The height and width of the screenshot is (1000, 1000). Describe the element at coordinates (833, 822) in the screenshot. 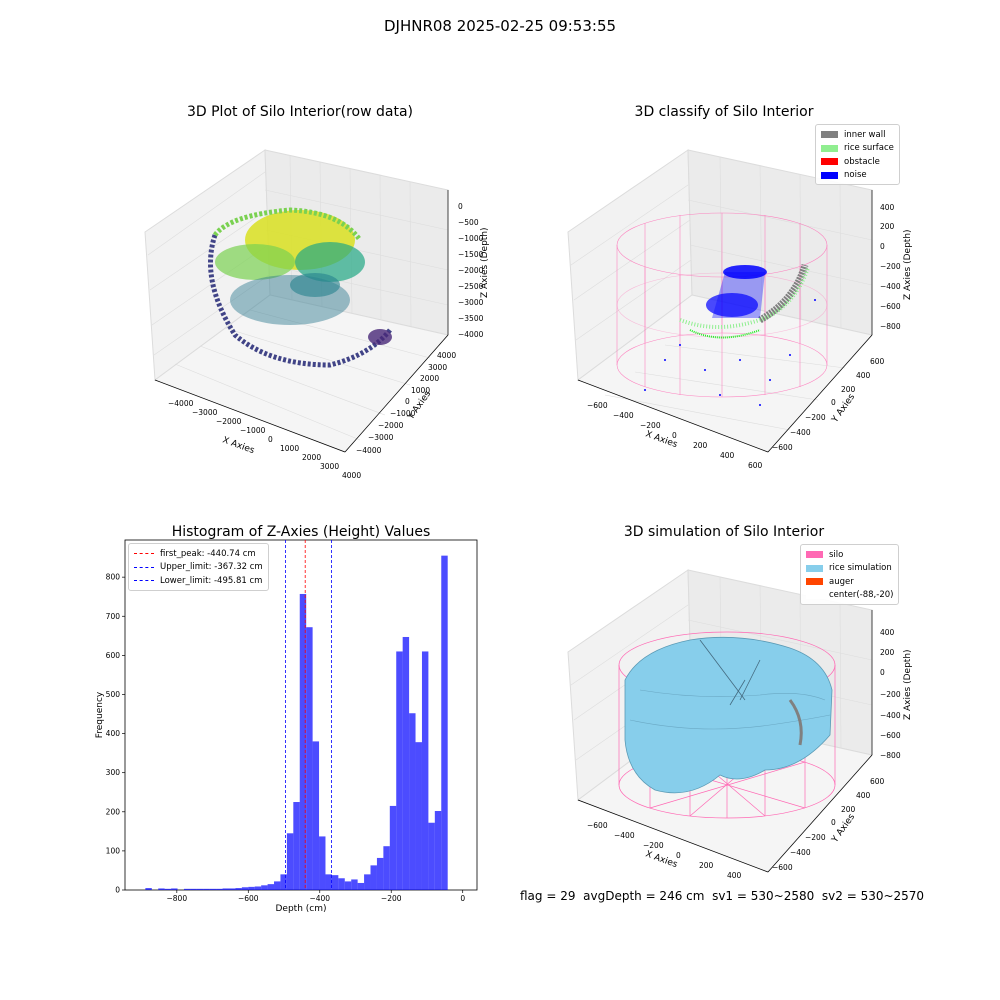

I see `simulation-ytick: 0` at that location.